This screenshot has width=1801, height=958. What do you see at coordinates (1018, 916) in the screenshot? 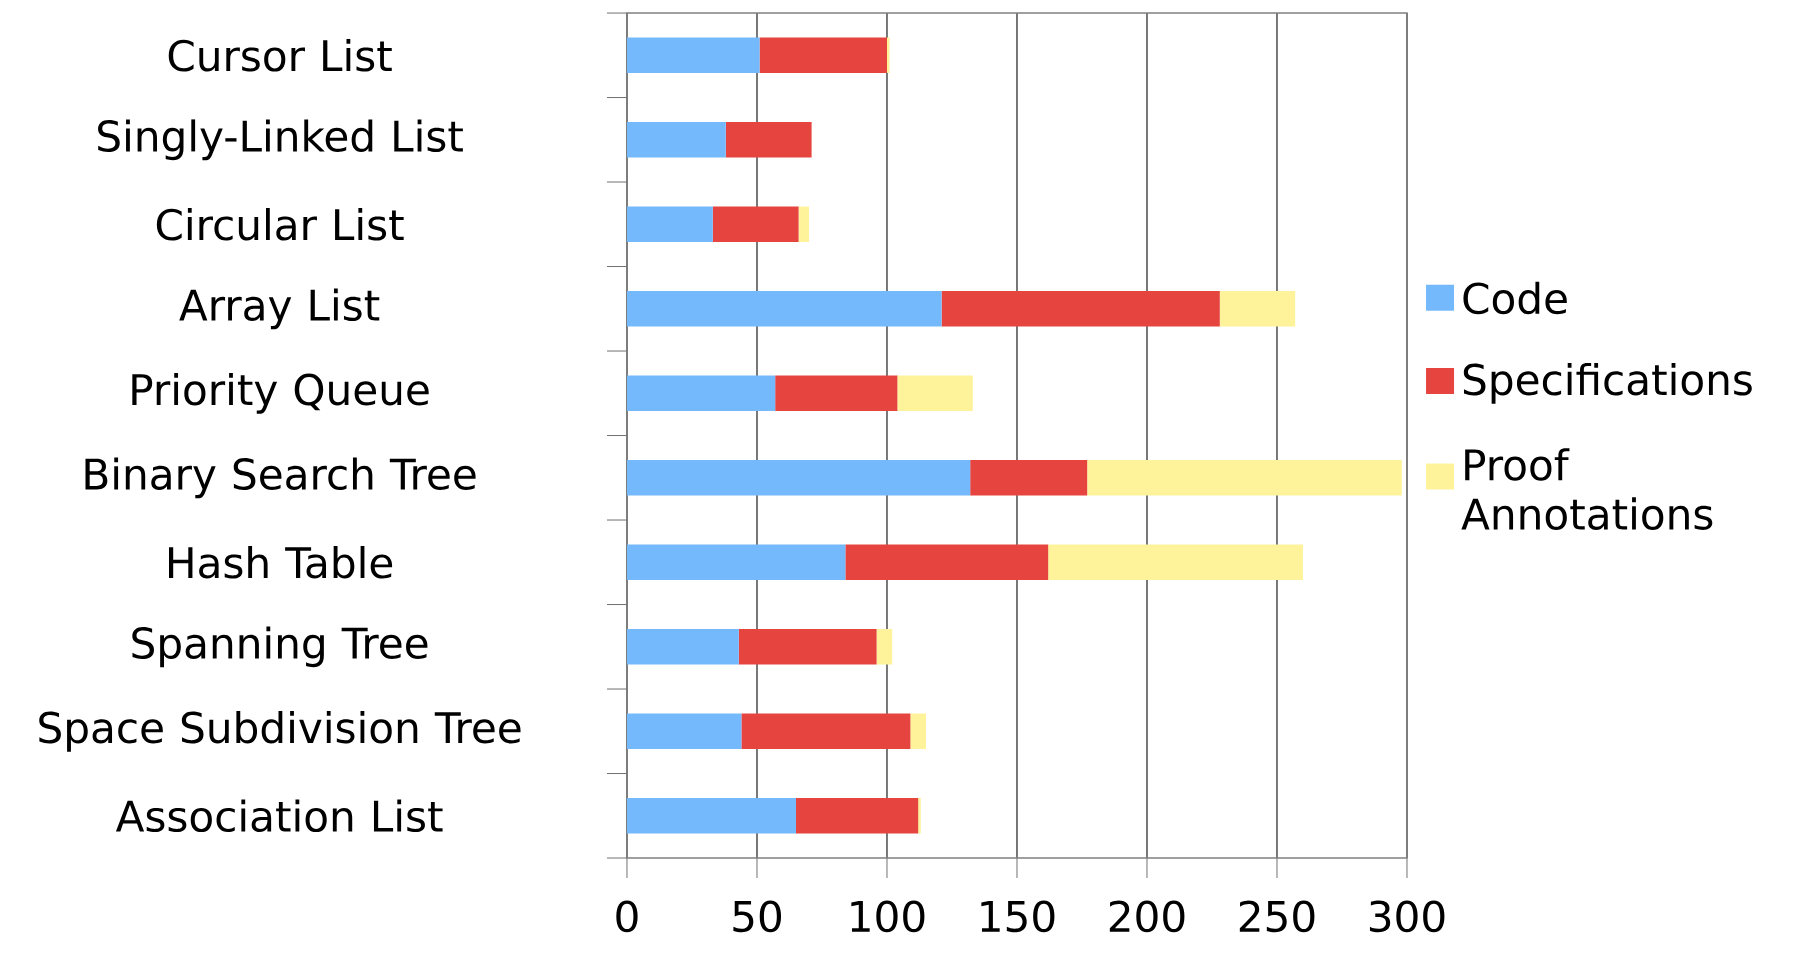
I see `x-tick-label: 150` at bounding box center [1018, 916].